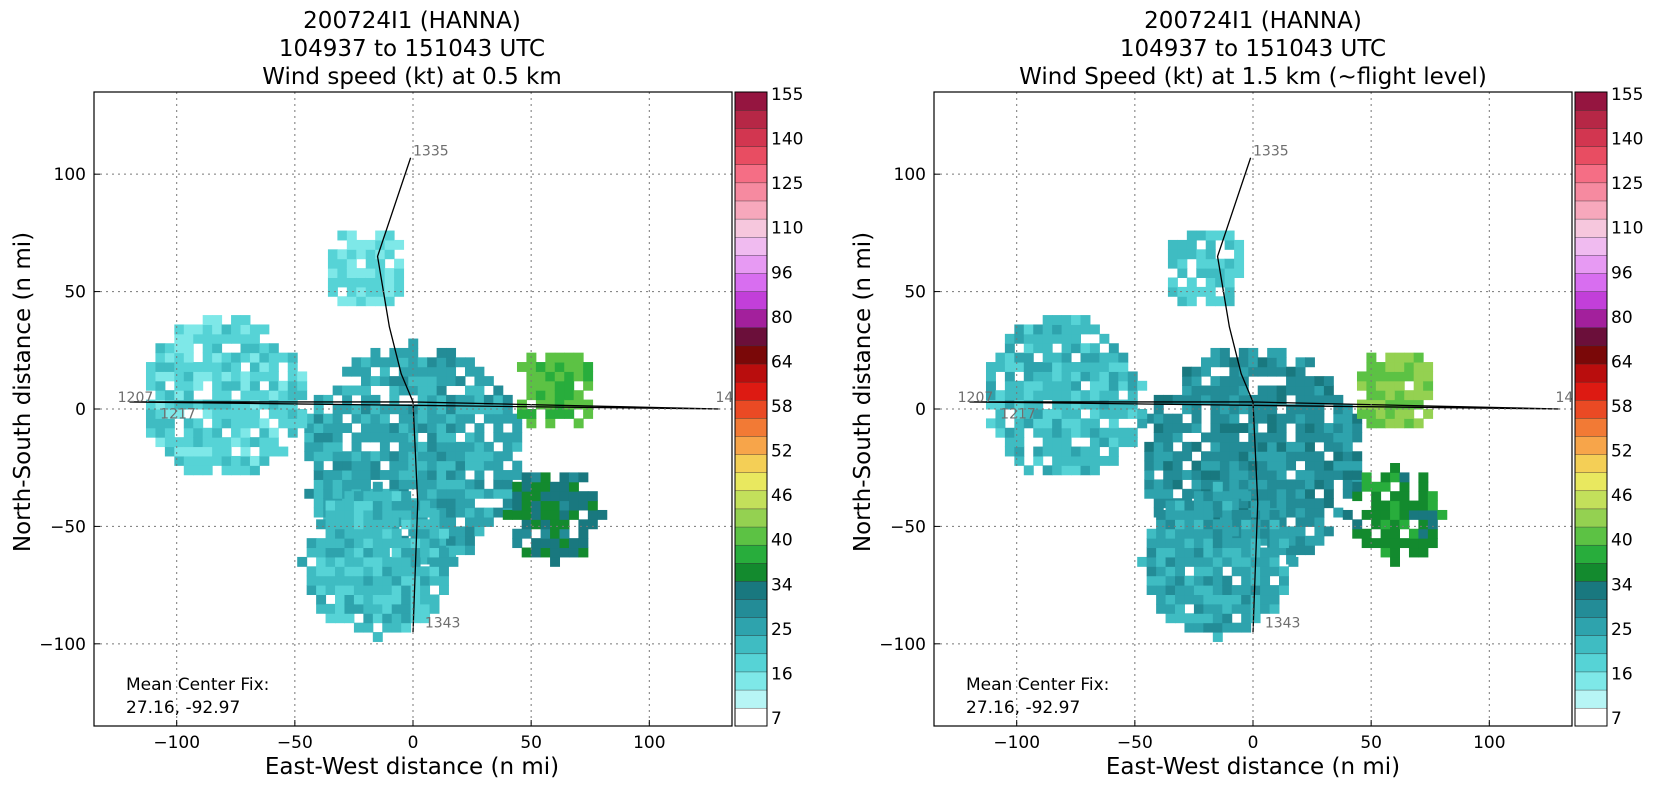  Describe the element at coordinates (1627, 140) in the screenshot. I see `colorbar-tick-label: 140` at that location.